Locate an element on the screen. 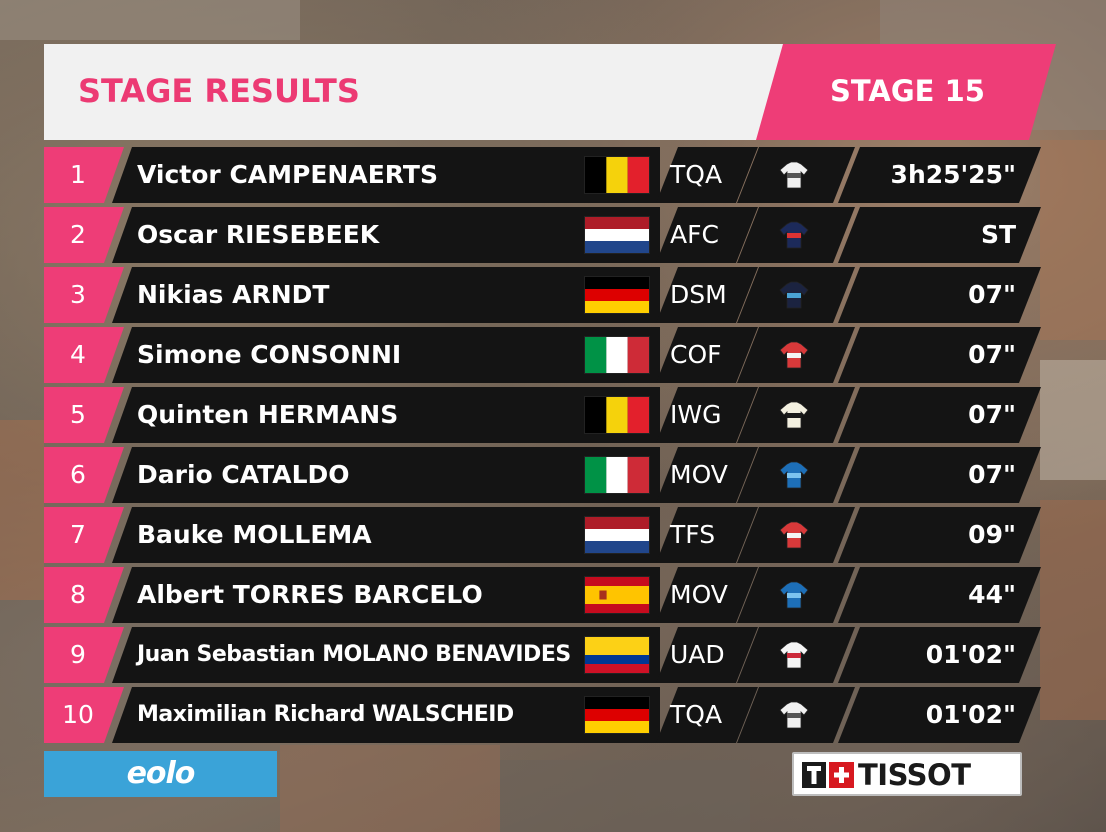 Image resolution: width=1106 pixels, height=832 pixels. rider-name: Oscar RIESEBEEK is located at coordinates (258, 234).